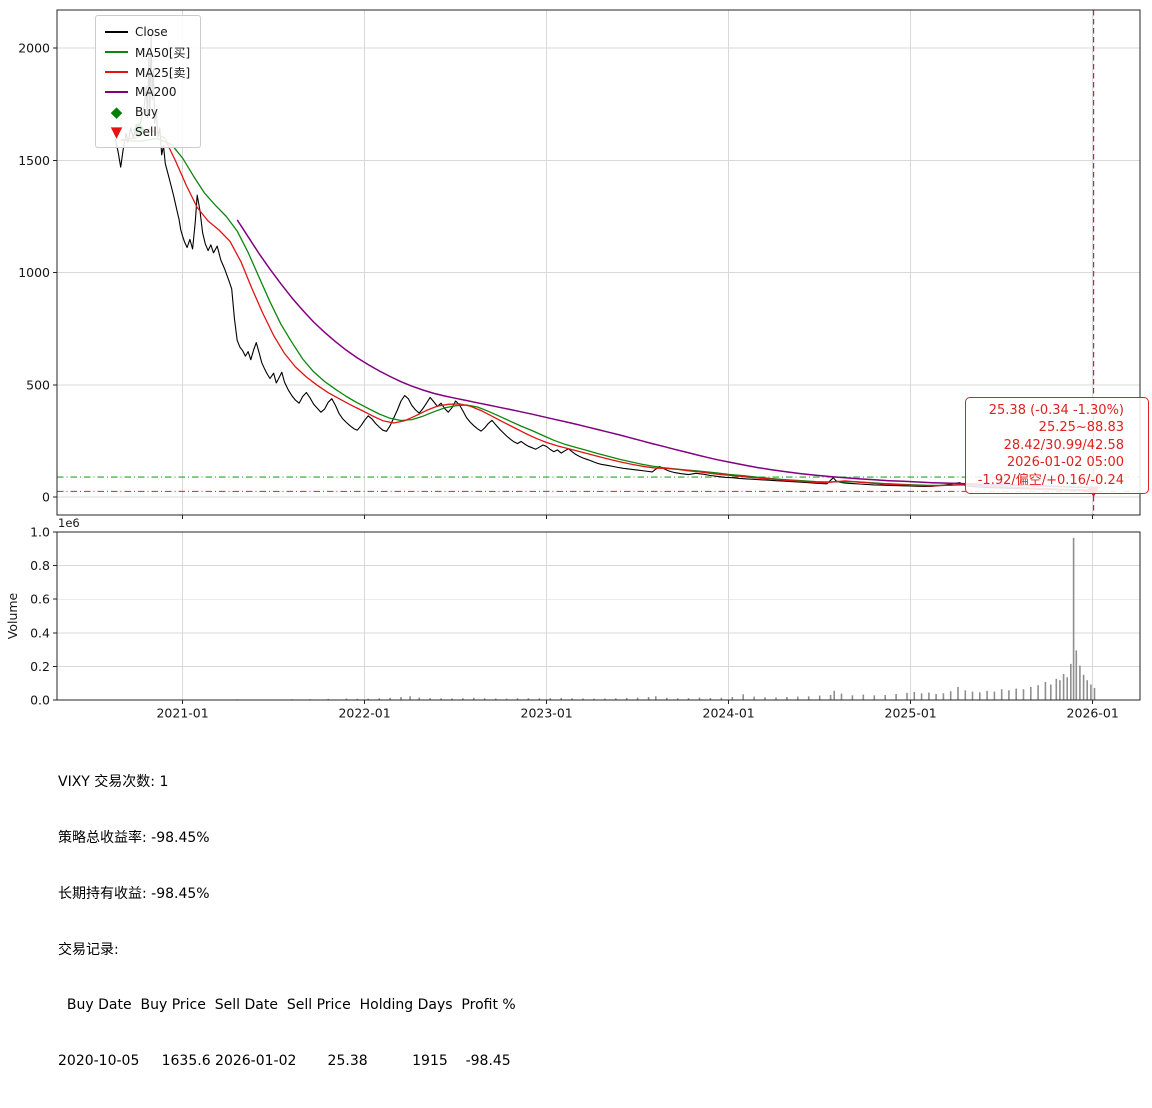 This screenshot has height=1108, width=1152. Describe the element at coordinates (34, 160) in the screenshot. I see `svg-text: 1500` at that location.